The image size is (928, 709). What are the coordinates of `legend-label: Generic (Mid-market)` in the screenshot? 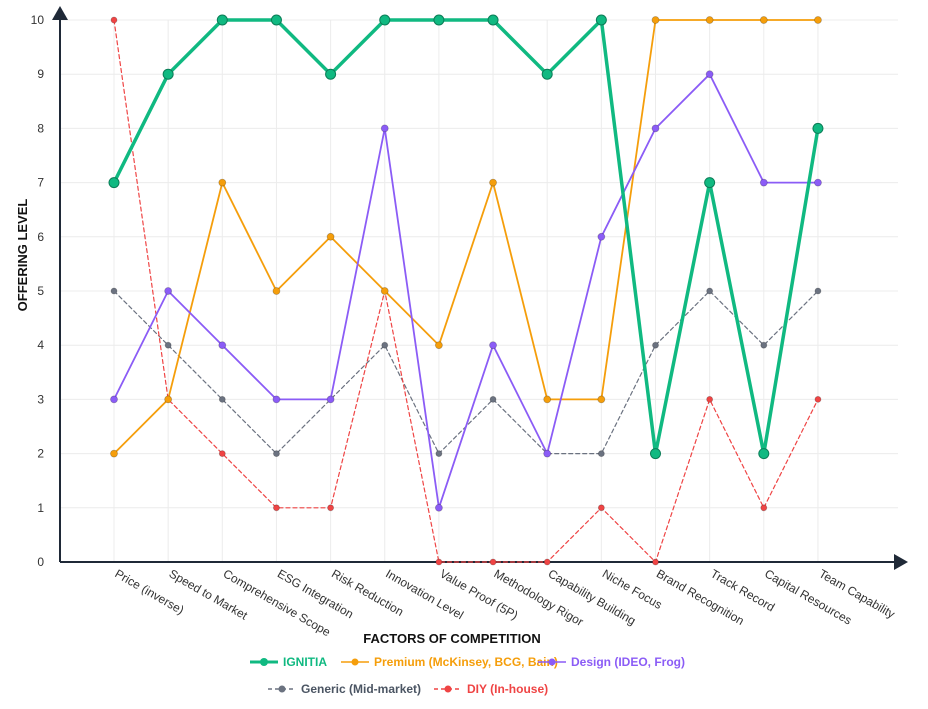 It's located at (361, 689).